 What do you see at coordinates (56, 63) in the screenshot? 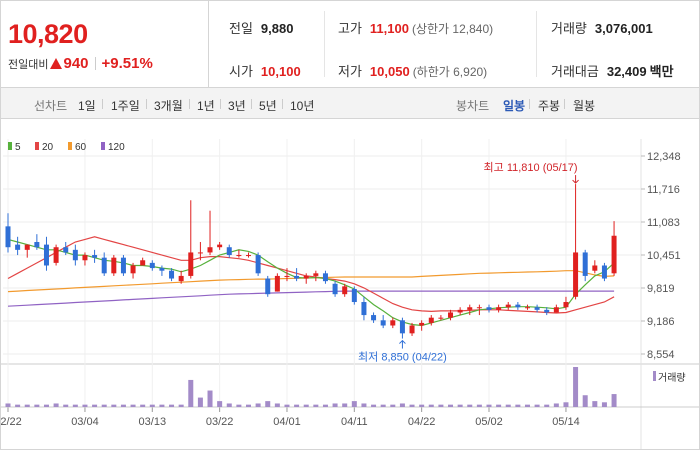
I see `up-arrow-icon` at bounding box center [56, 63].